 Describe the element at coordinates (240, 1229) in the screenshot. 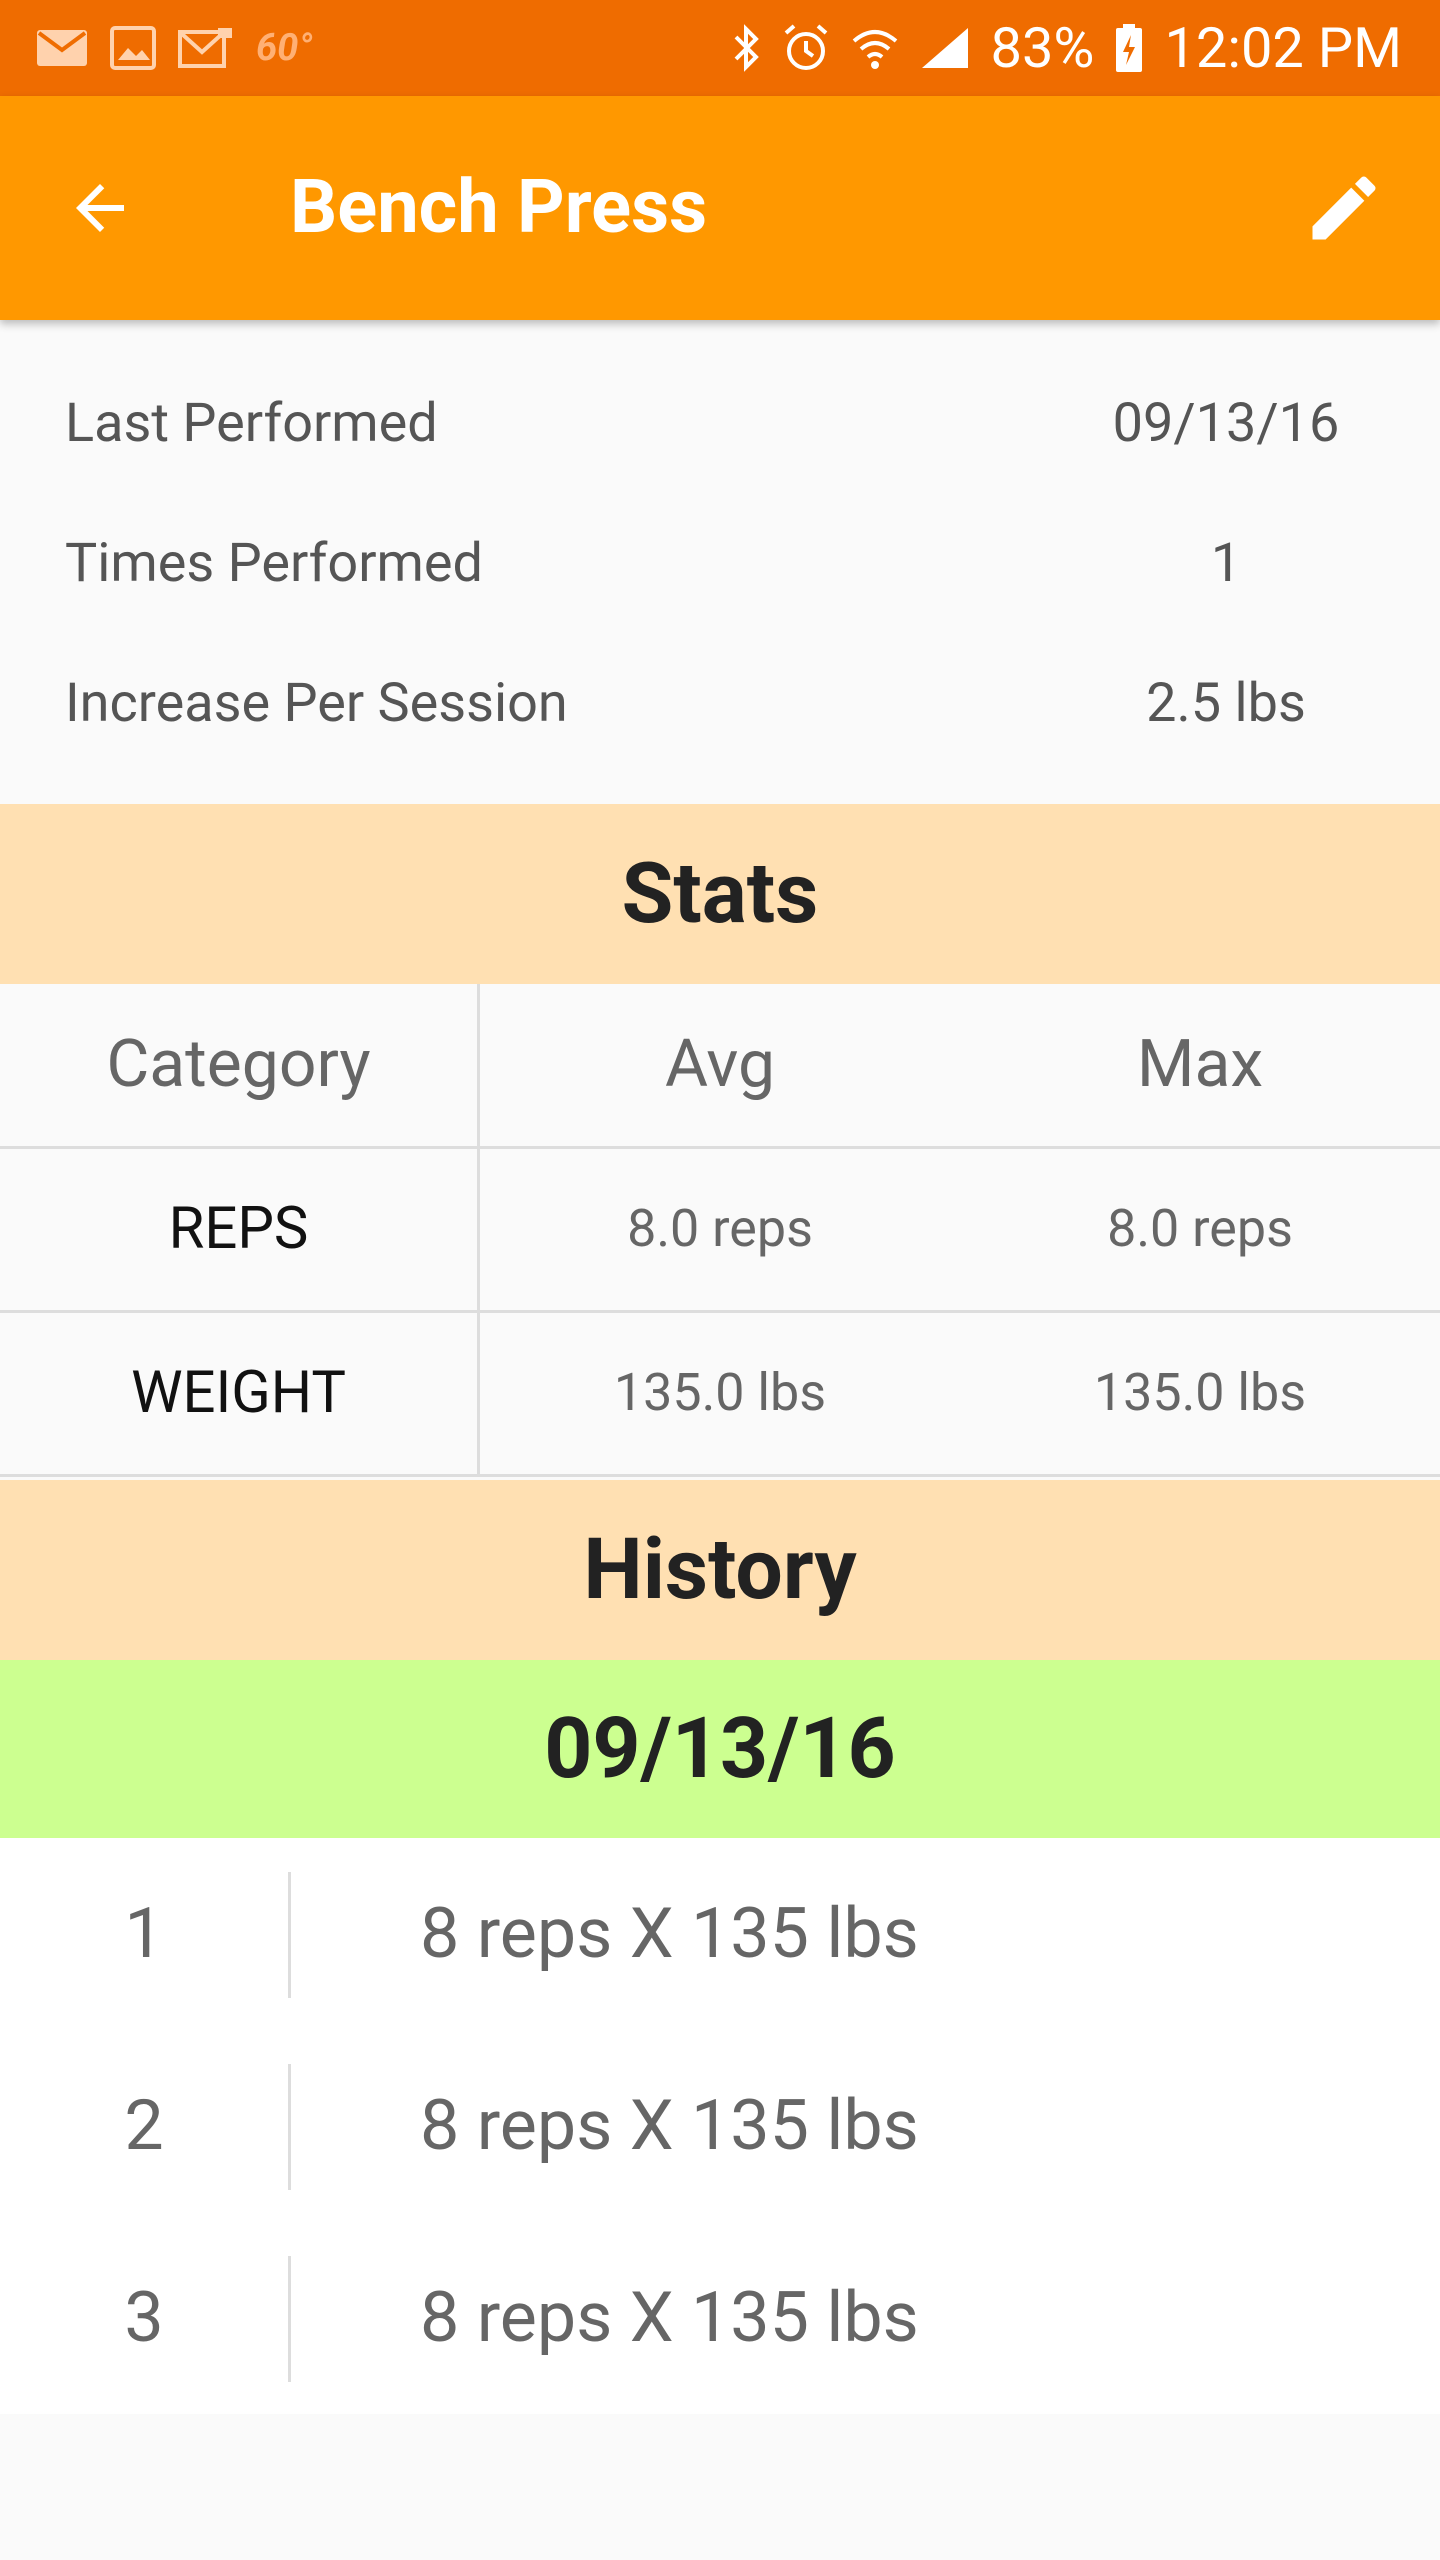

I see `category-cell: REPS` at that location.